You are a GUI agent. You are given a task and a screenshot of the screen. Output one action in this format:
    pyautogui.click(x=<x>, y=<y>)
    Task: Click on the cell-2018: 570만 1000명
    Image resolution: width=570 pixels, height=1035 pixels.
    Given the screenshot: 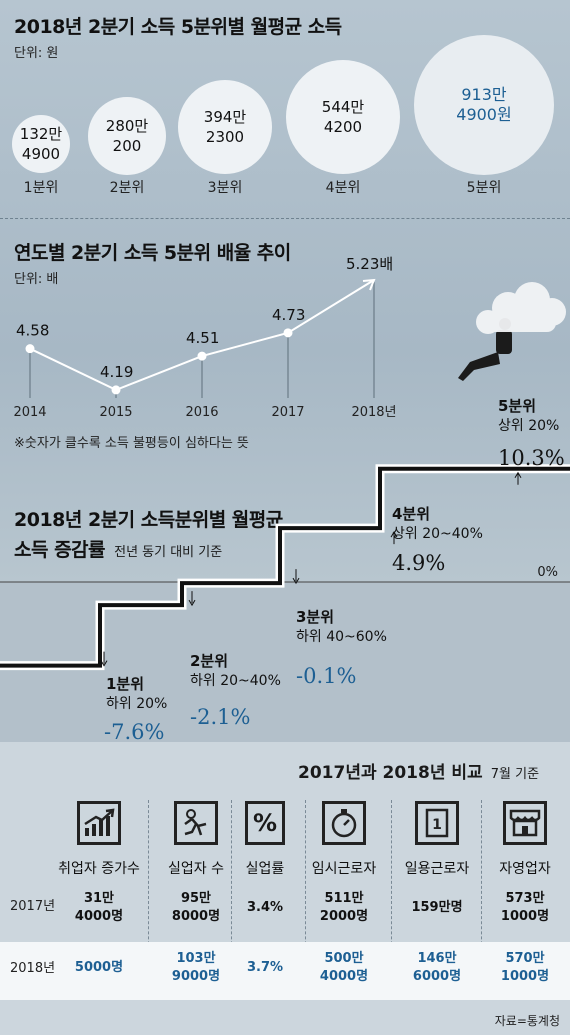 What is the action you would take?
    pyautogui.click(x=525, y=967)
    